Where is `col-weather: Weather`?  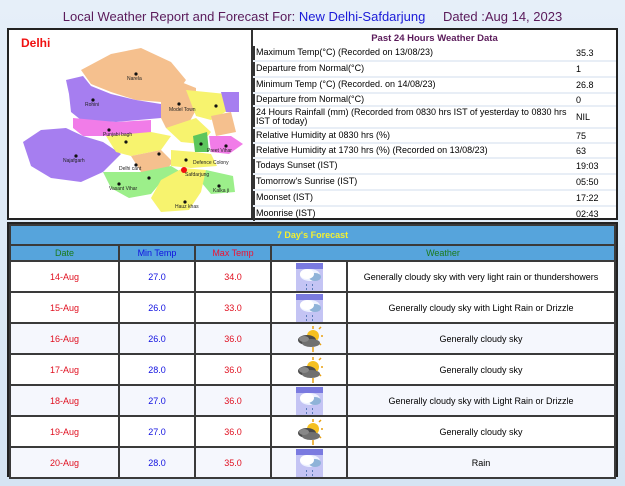 col-weather: Weather is located at coordinates (443, 253).